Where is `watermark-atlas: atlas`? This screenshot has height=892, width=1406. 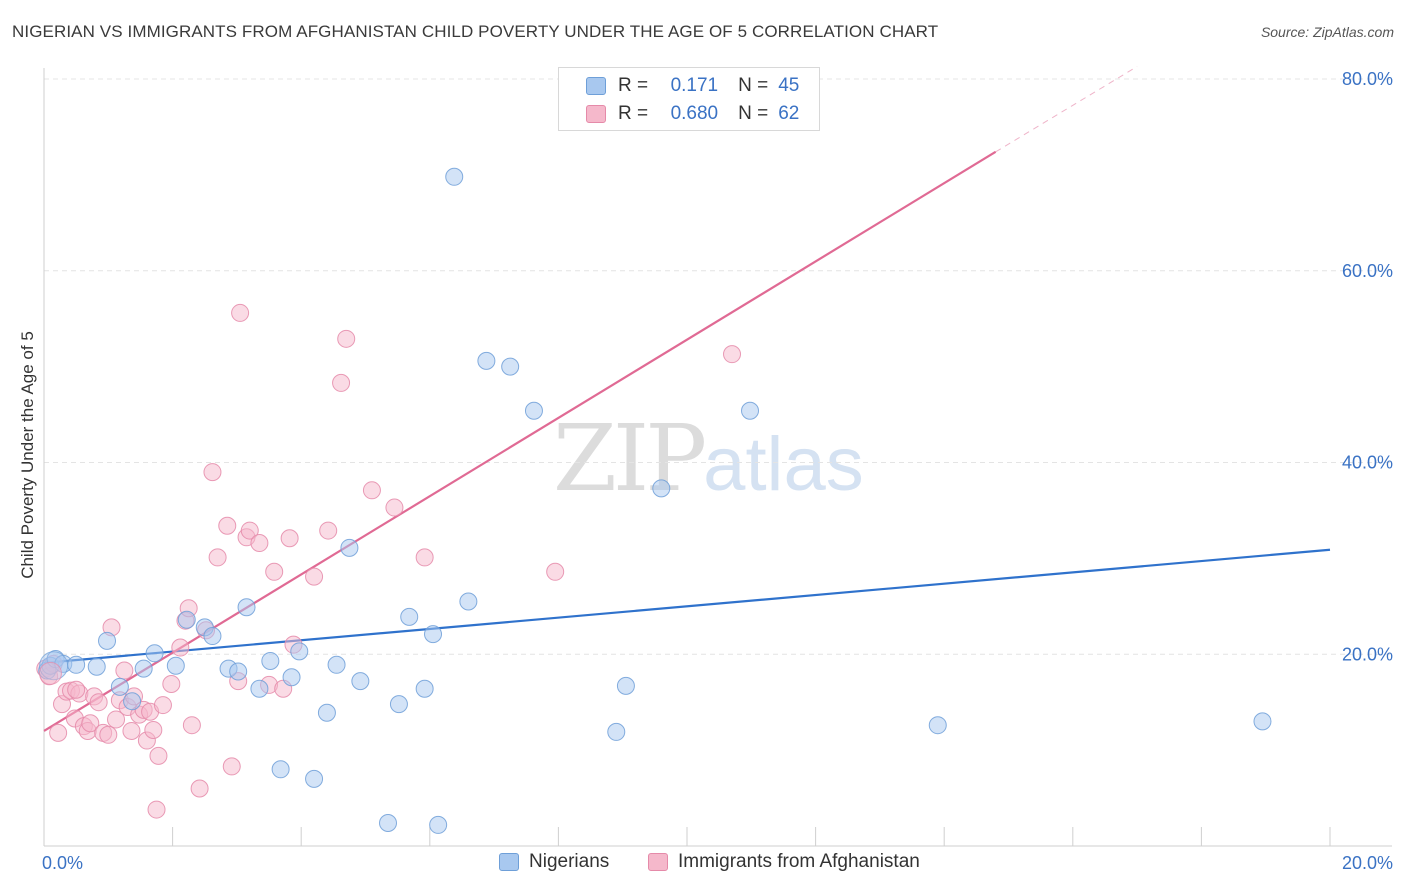 watermark-atlas: atlas is located at coordinates (783, 464).